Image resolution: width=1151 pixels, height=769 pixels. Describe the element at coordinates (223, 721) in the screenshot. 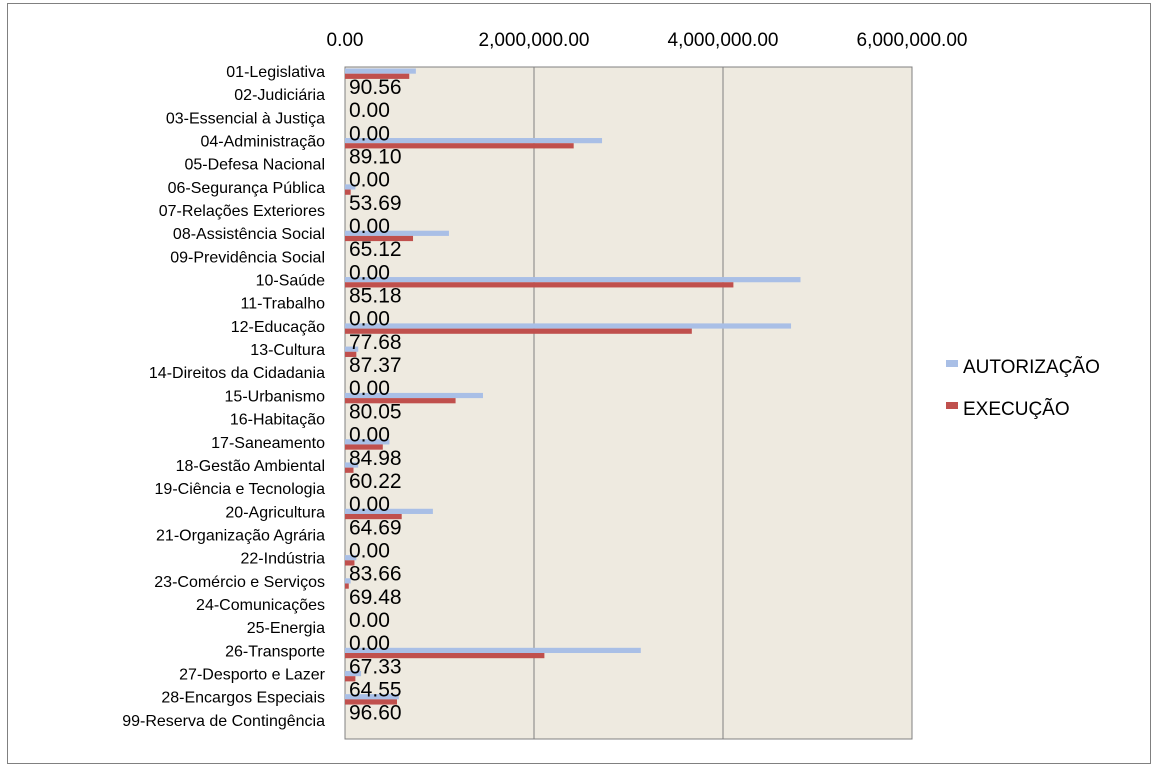

I see `category-label: 99-Reserva de Contingência` at that location.